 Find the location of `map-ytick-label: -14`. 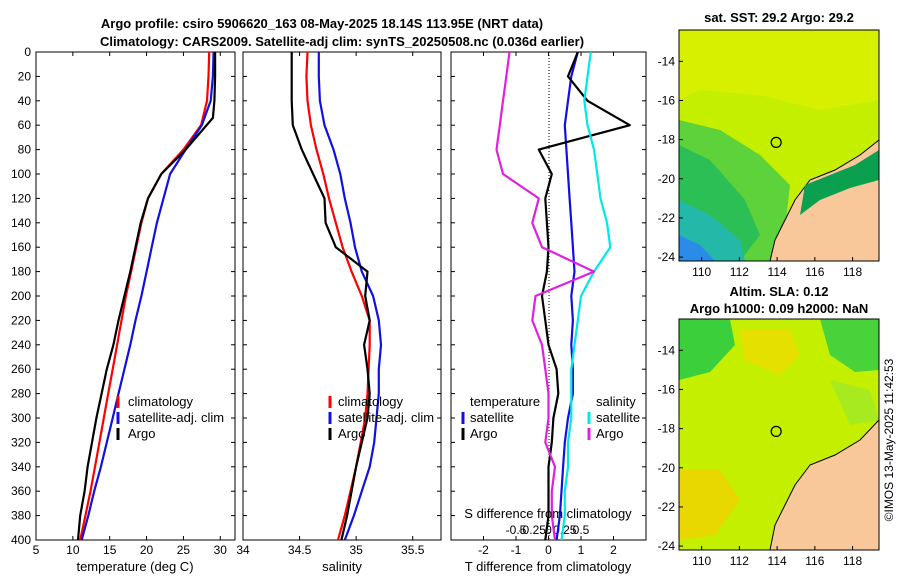

map-ytick-label: -14 is located at coordinates (667, 350).